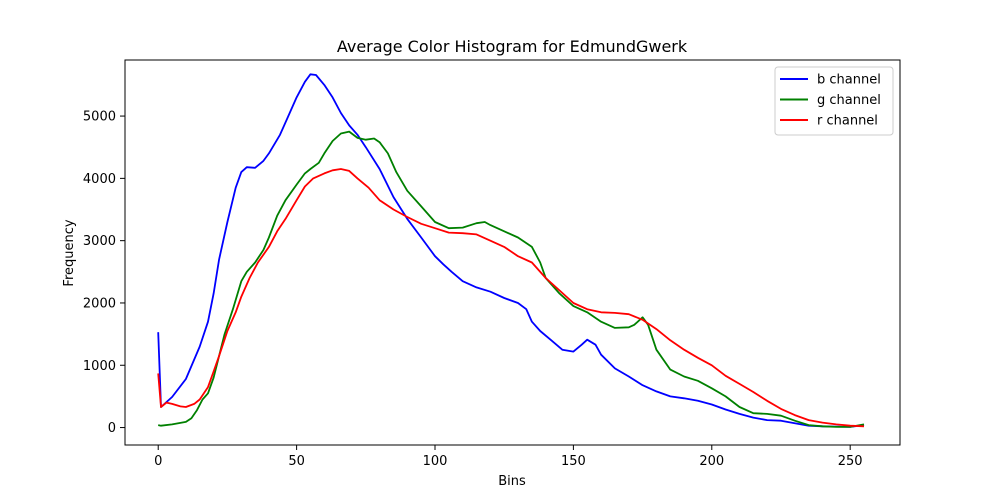 The width and height of the screenshot is (1000, 500). What do you see at coordinates (99, 366) in the screenshot?
I see `y-tick-label: 1000` at bounding box center [99, 366].